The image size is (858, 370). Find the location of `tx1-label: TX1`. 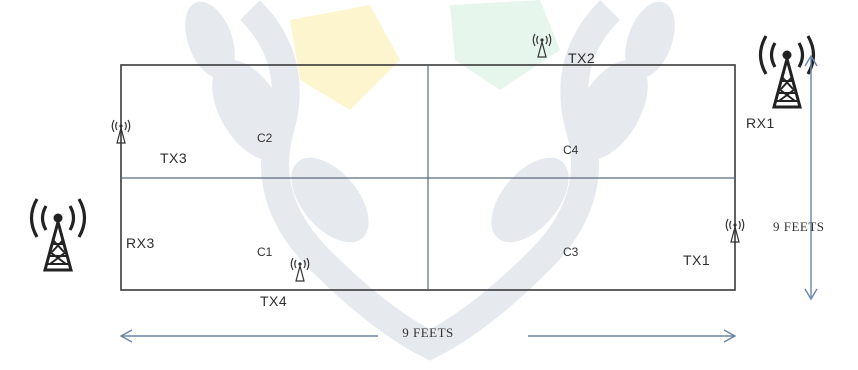

tx1-label: TX1 is located at coordinates (696, 260).